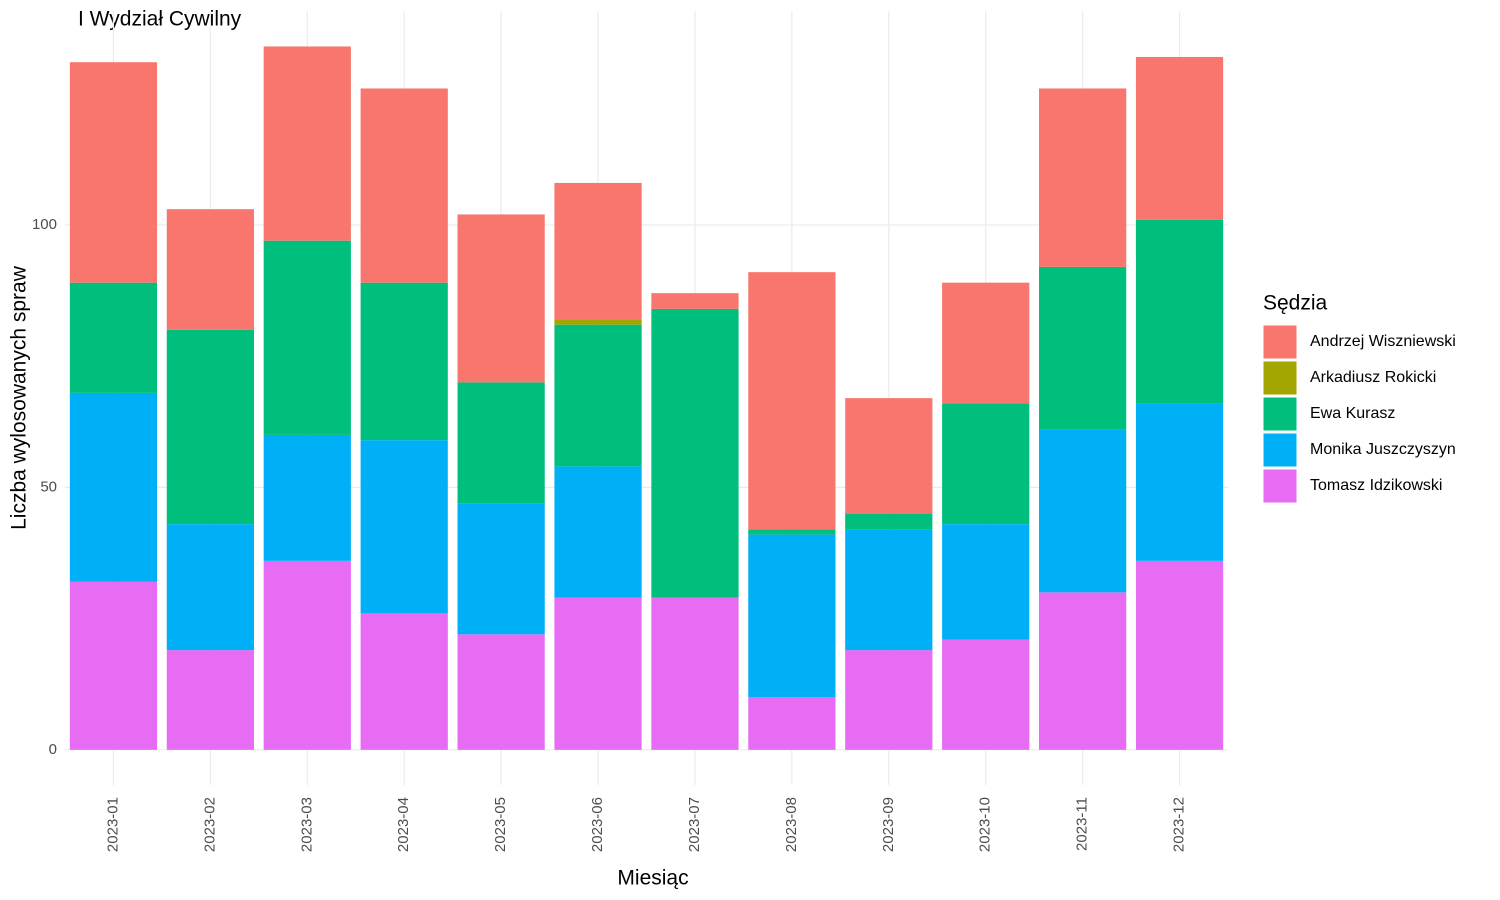 The image size is (1500, 900). What do you see at coordinates (597, 824) in the screenshot?
I see `x-tick-label: 2023-06` at bounding box center [597, 824].